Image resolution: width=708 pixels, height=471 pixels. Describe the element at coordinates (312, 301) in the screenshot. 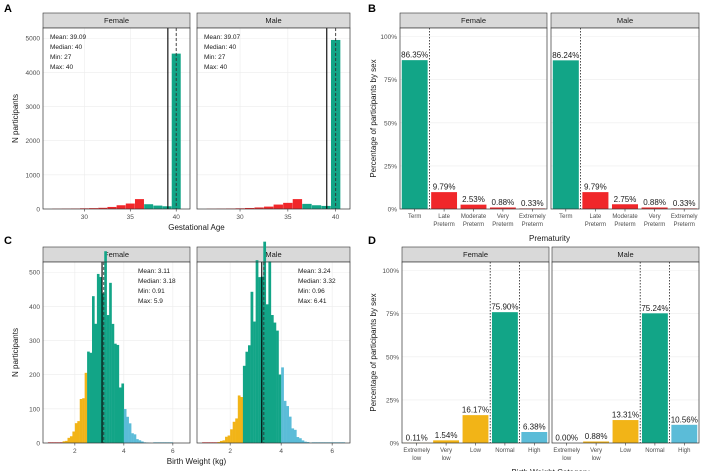

I see `stat-annotation: Max: 6.41` at that location.